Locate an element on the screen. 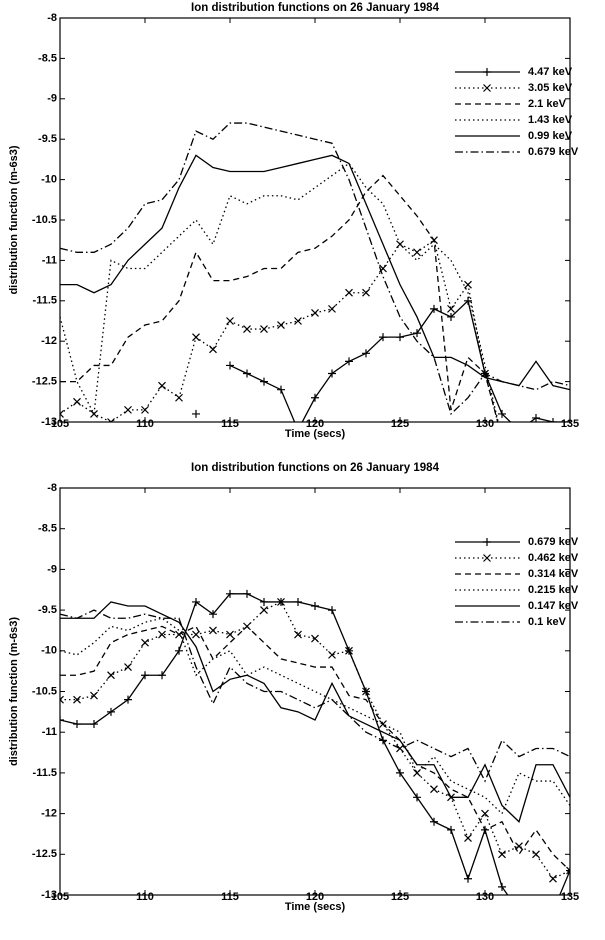 This screenshot has height=940, width=605. y-tick-label: -10 is located at coordinates (49, 180).